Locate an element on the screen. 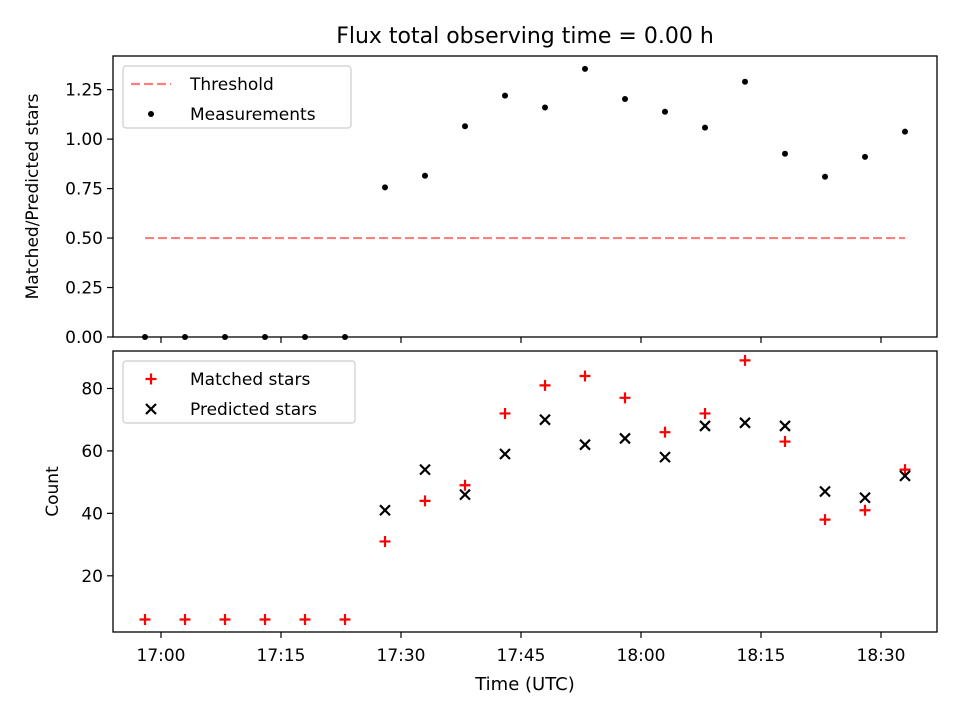  y-tick-label: 40 is located at coordinates (92, 514).